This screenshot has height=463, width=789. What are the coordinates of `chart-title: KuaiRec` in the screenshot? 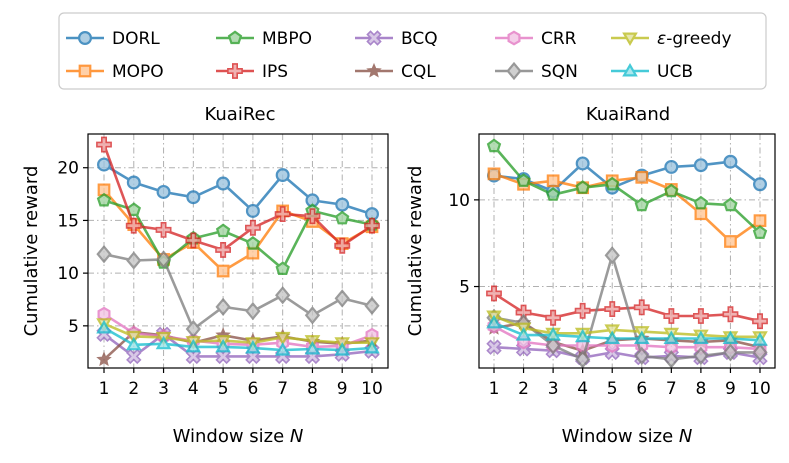 It's located at (239, 114).